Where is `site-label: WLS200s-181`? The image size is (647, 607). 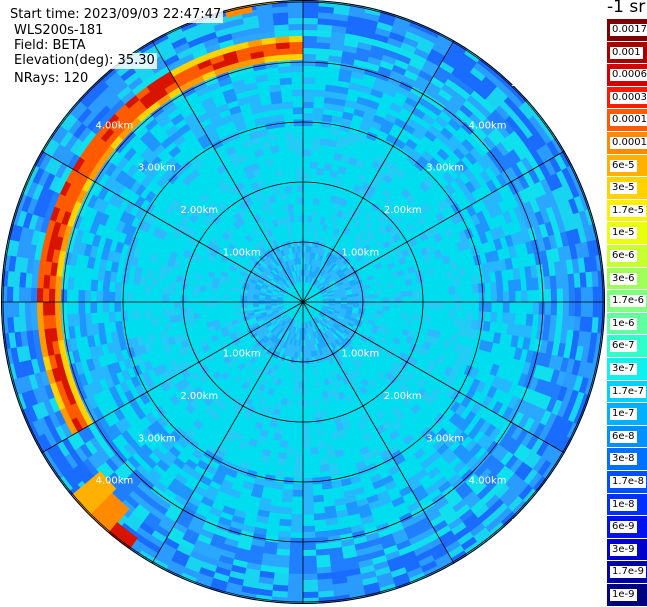
site-label: WLS200s-181 is located at coordinates (59, 31).